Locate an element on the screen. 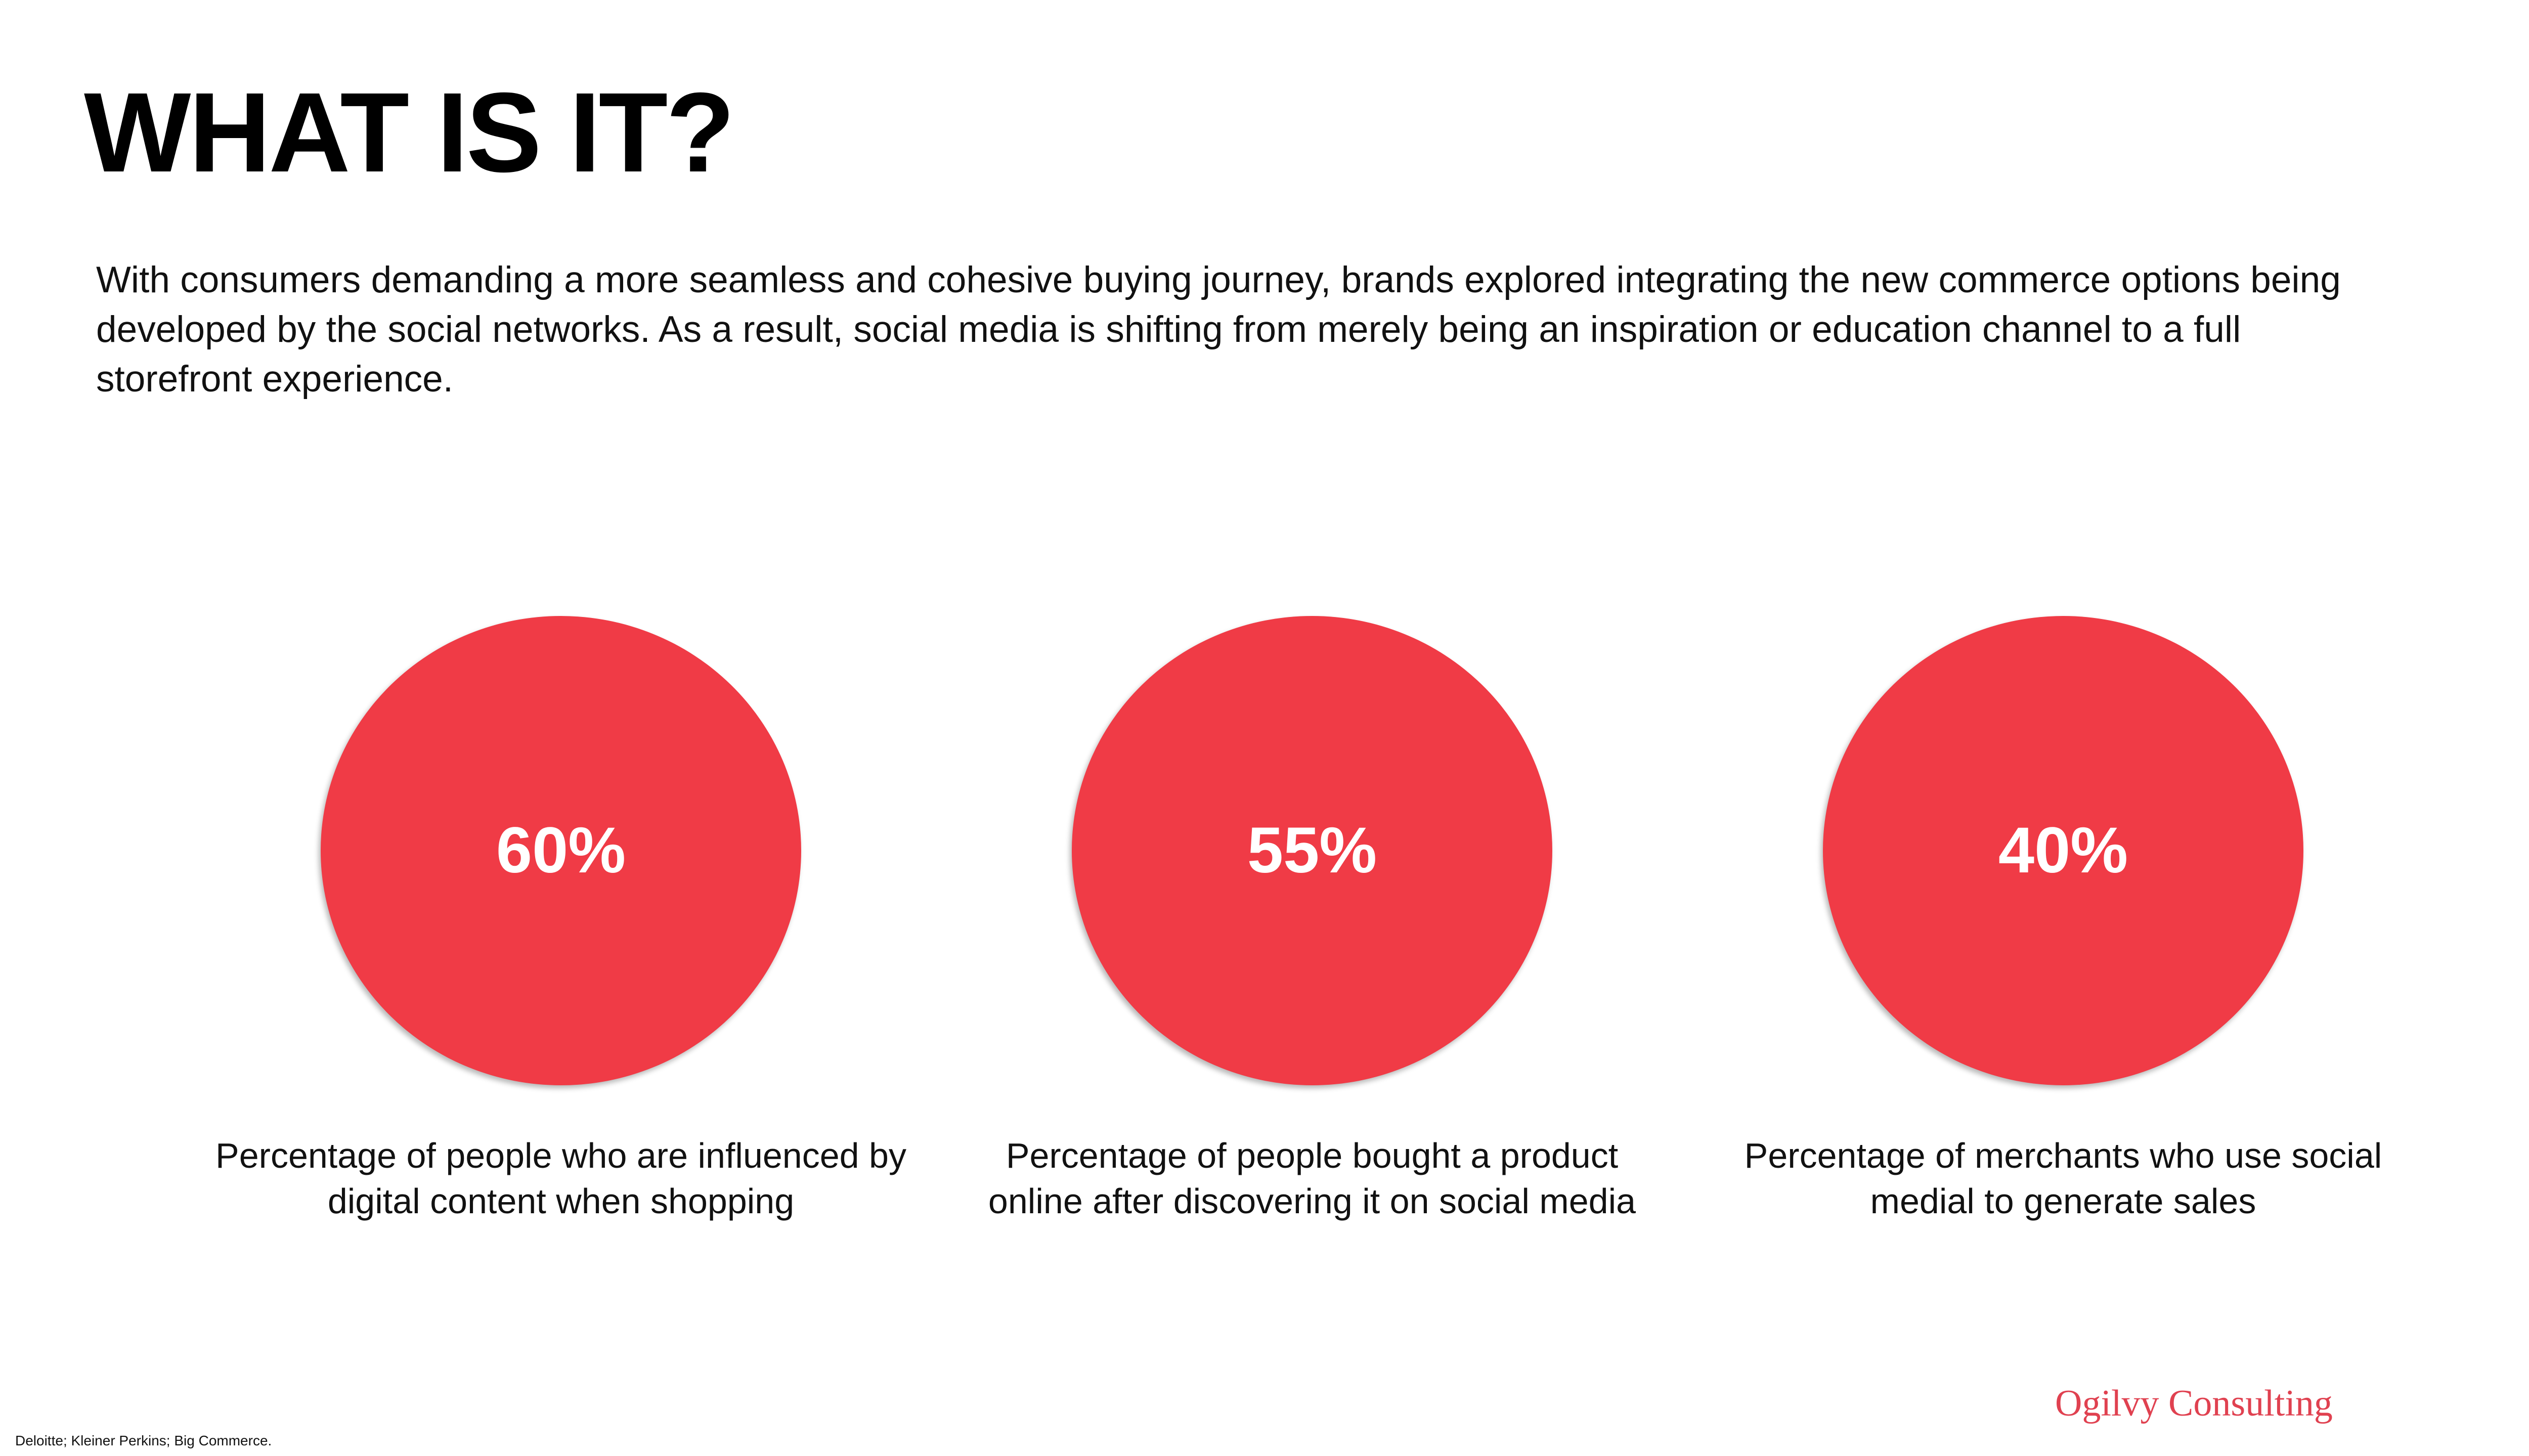  stat-value: 40% is located at coordinates (2063, 851).